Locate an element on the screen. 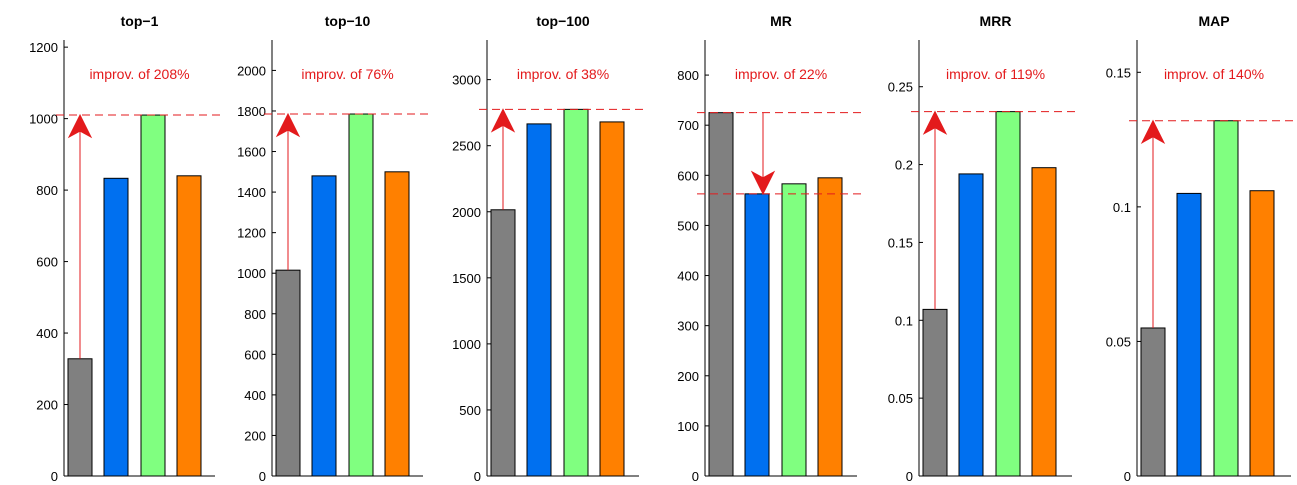 This screenshot has height=485, width=1297. y-tick-label: 1400 is located at coordinates (251, 192).